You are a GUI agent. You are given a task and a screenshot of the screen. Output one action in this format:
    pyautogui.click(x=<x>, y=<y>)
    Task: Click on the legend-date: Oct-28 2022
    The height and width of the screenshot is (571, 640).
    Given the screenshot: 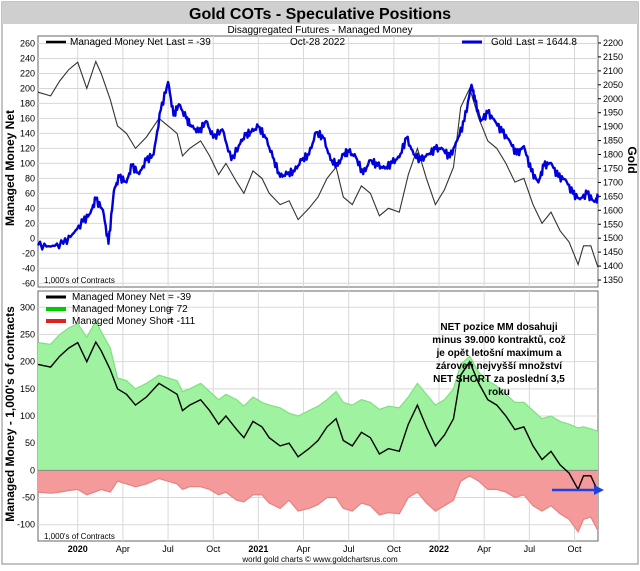 What is the action you would take?
    pyautogui.click(x=317, y=42)
    